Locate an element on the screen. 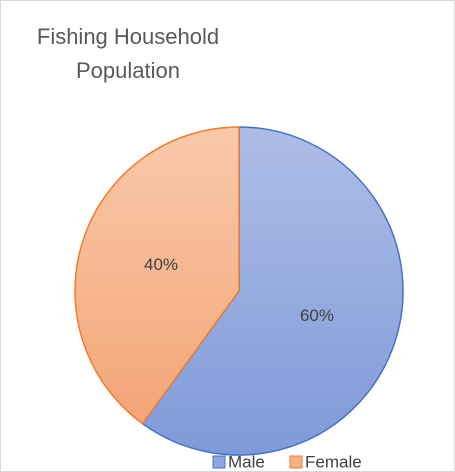 The image size is (455, 472). legend-label: Male is located at coordinates (246, 461).